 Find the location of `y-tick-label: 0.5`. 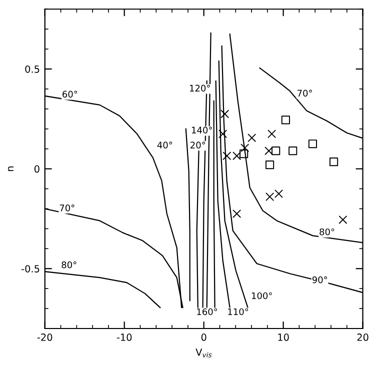

y-tick-label: 0.5 is located at coordinates (32, 69).